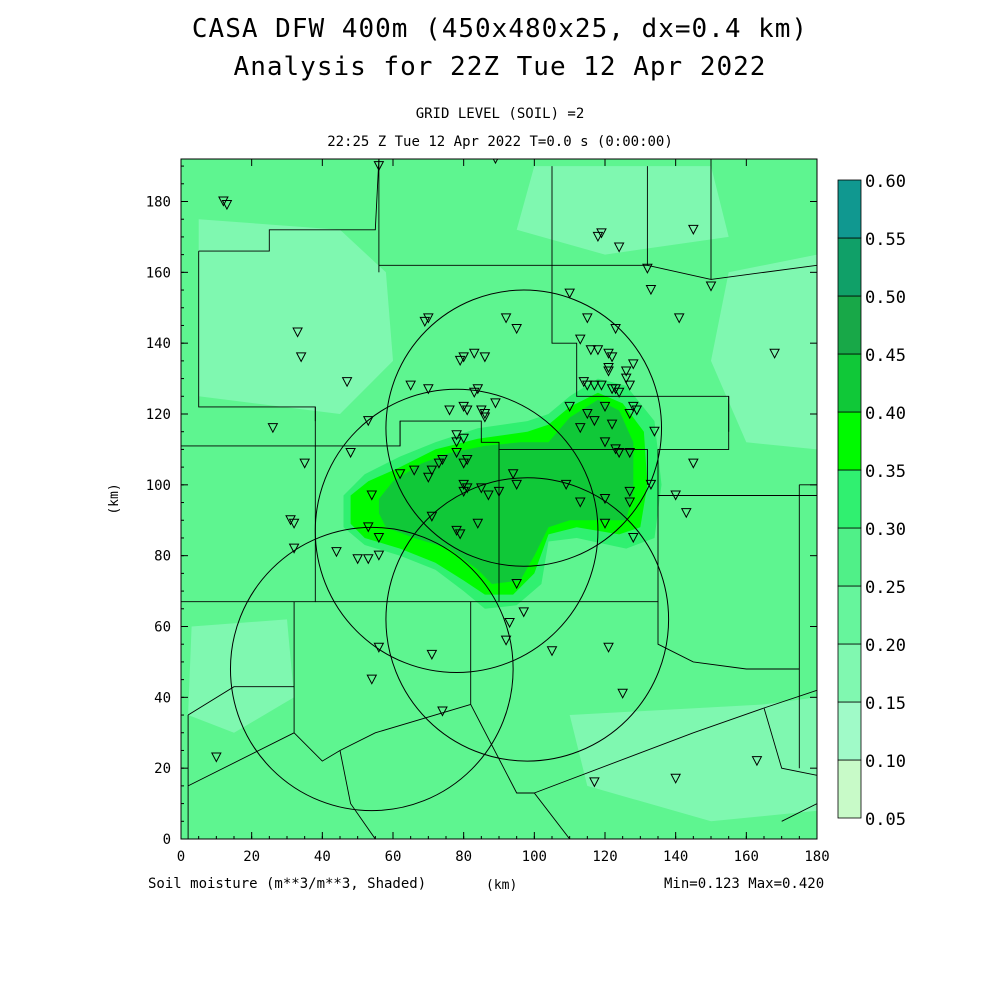 The height and width of the screenshot is (1000, 1000). I want to click on y-tick-label: 40, so click(162, 698).